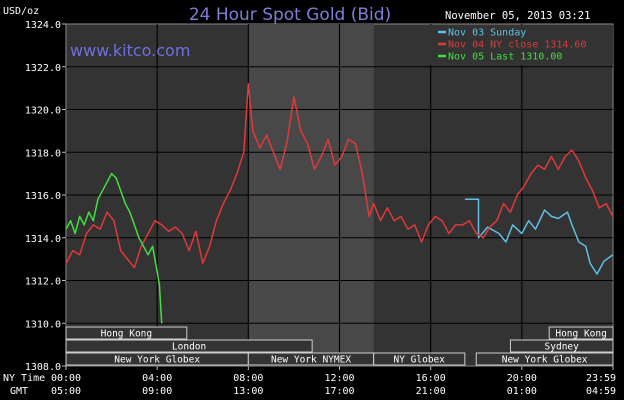 The width and height of the screenshot is (624, 400). What do you see at coordinates (43, 282) in the screenshot?
I see `y-tick-label: 1312.0` at bounding box center [43, 282].